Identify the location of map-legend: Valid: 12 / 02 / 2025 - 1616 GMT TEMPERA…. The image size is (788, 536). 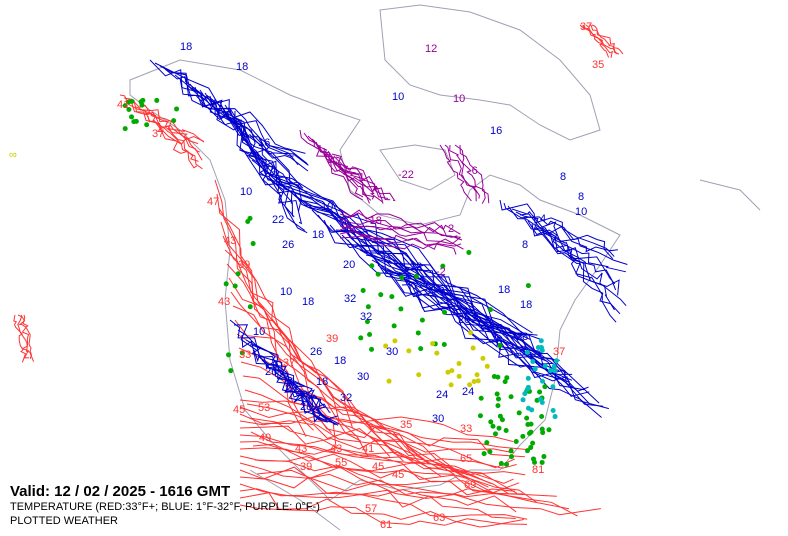
(165, 506).